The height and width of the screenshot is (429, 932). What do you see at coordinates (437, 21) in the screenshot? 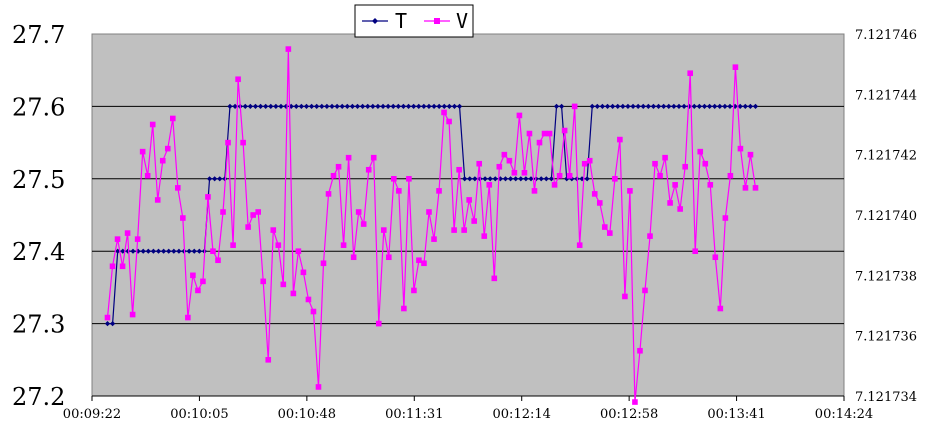
I see `legend-v-marker` at bounding box center [437, 21].